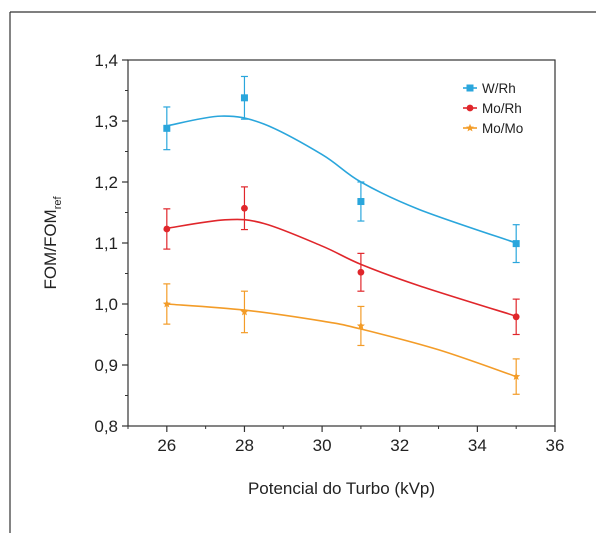 The height and width of the screenshot is (533, 596). Describe the element at coordinates (502, 128) in the screenshot. I see `legend-label-mo-mo: Mo/Mo` at that location.